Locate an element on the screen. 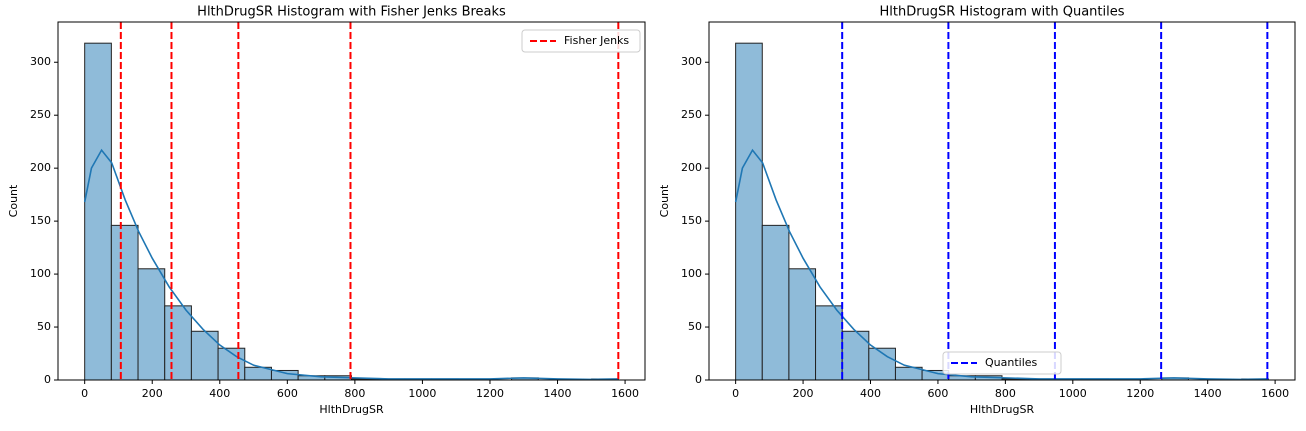  legend-label: Quantiles is located at coordinates (1011, 362).